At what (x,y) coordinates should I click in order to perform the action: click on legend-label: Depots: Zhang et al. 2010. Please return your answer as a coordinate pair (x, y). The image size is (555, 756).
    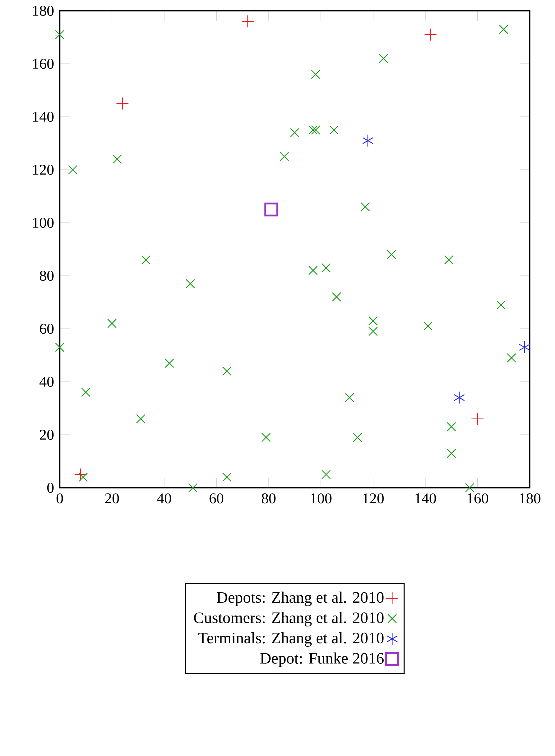
    Looking at the image, I should click on (300, 599).